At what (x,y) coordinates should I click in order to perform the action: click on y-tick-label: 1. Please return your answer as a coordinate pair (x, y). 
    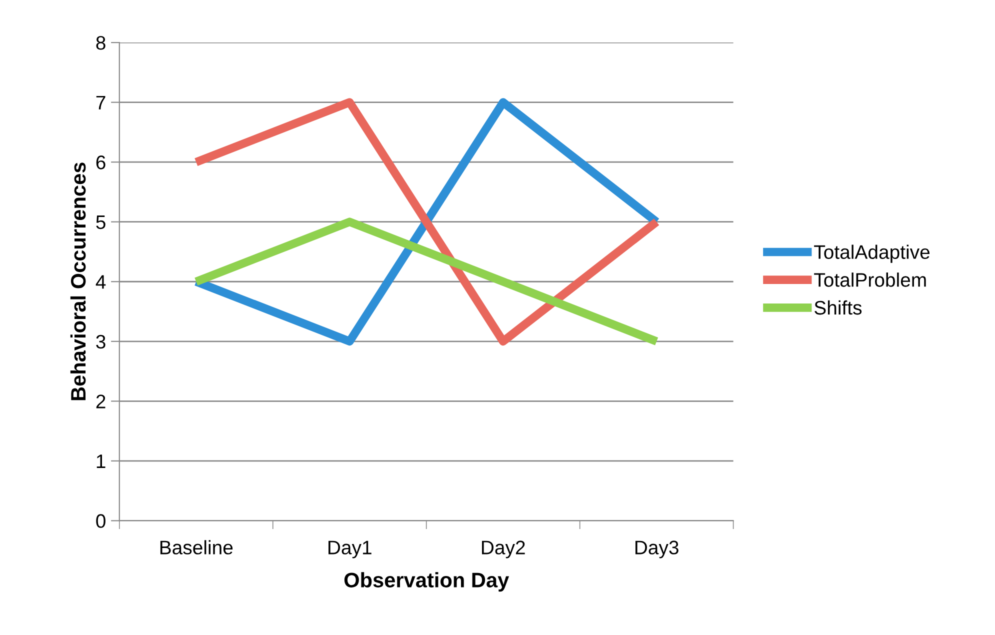
    Looking at the image, I should click on (101, 461).